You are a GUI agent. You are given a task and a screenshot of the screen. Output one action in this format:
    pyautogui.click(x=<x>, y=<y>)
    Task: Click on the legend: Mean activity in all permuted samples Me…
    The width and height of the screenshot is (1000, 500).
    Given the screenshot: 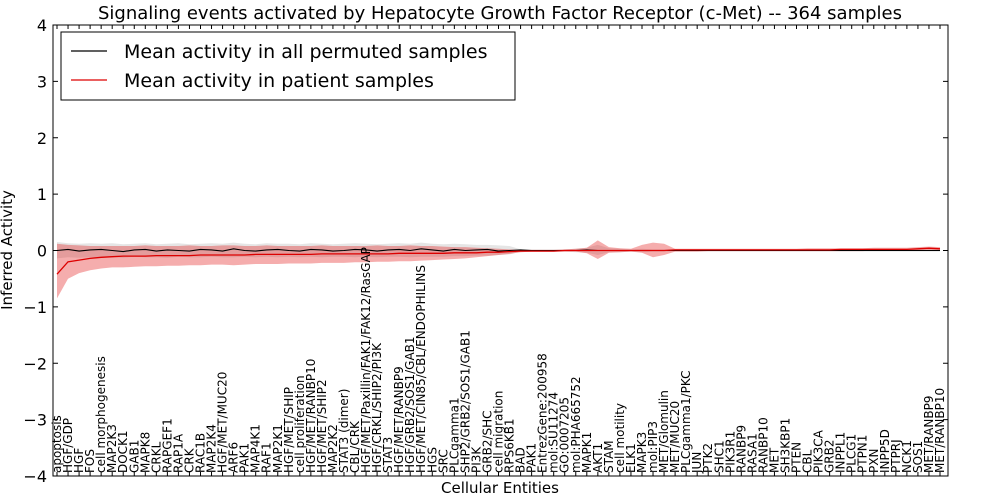 What is the action you would take?
    pyautogui.click(x=288, y=66)
    